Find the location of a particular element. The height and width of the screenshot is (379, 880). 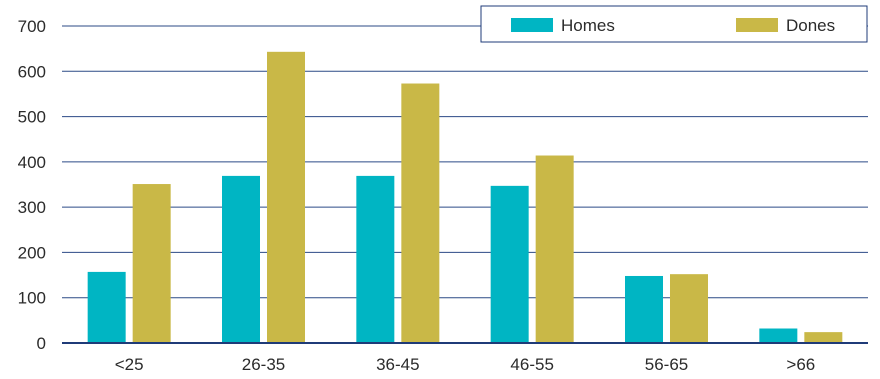

y-tick-label: 100 is located at coordinates (32, 298).